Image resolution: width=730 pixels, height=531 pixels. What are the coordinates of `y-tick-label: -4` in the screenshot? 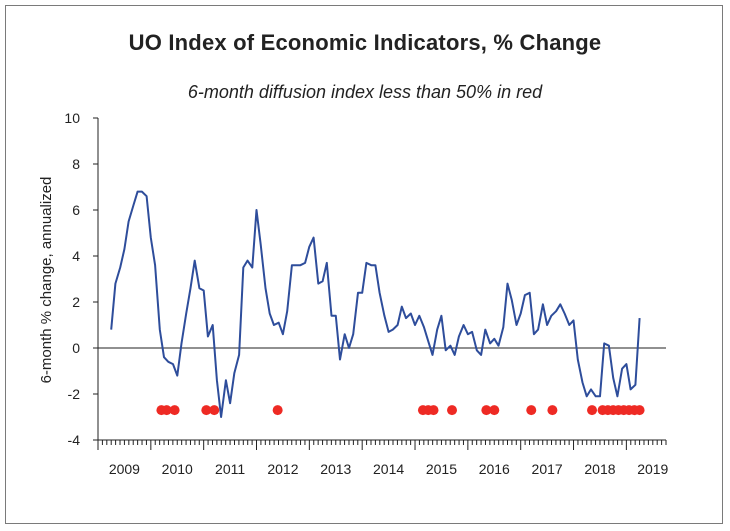 It's located at (74, 440).